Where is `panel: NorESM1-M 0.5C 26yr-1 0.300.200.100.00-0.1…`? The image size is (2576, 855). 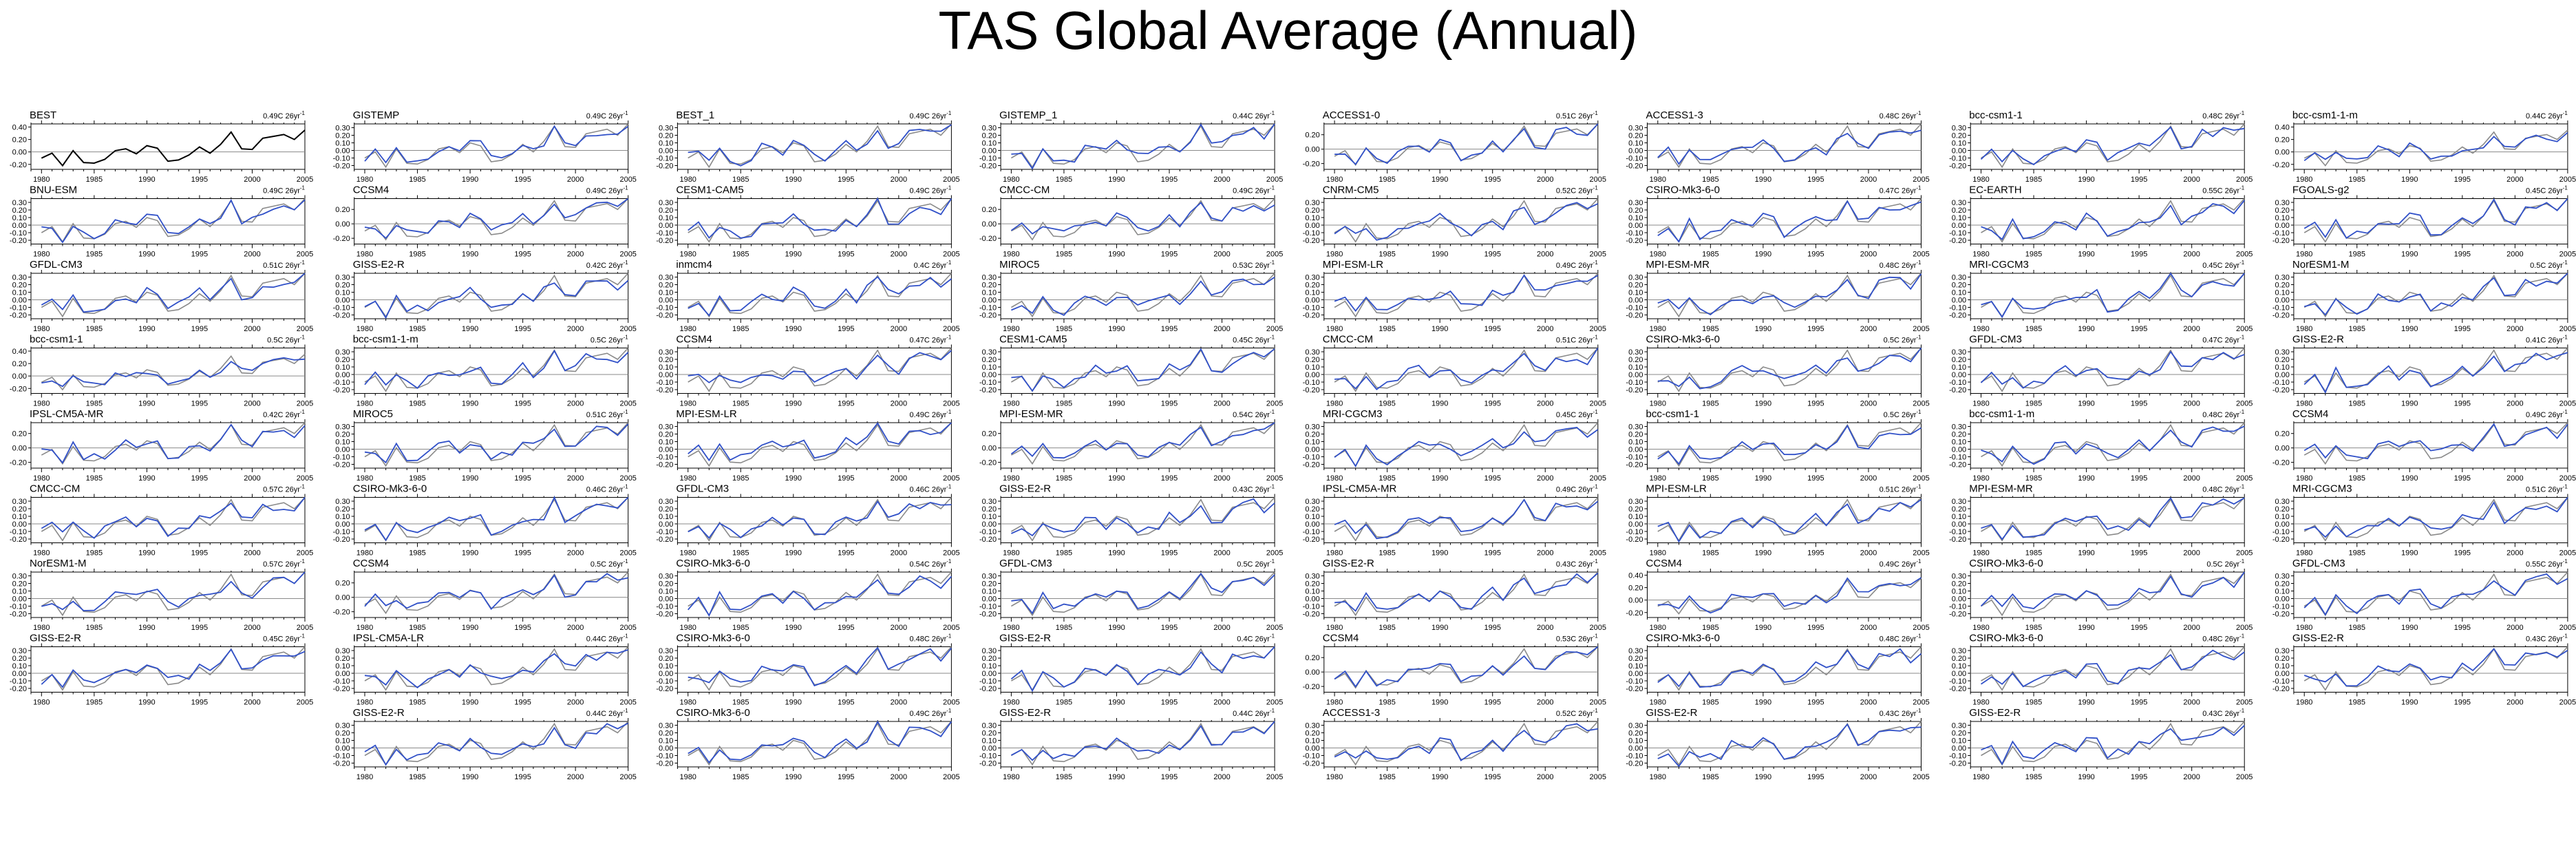
panel: NorESM1-M 0.5C 26yr-1 0.300.200.100.00-0.1… is located at coordinates (2424, 296).